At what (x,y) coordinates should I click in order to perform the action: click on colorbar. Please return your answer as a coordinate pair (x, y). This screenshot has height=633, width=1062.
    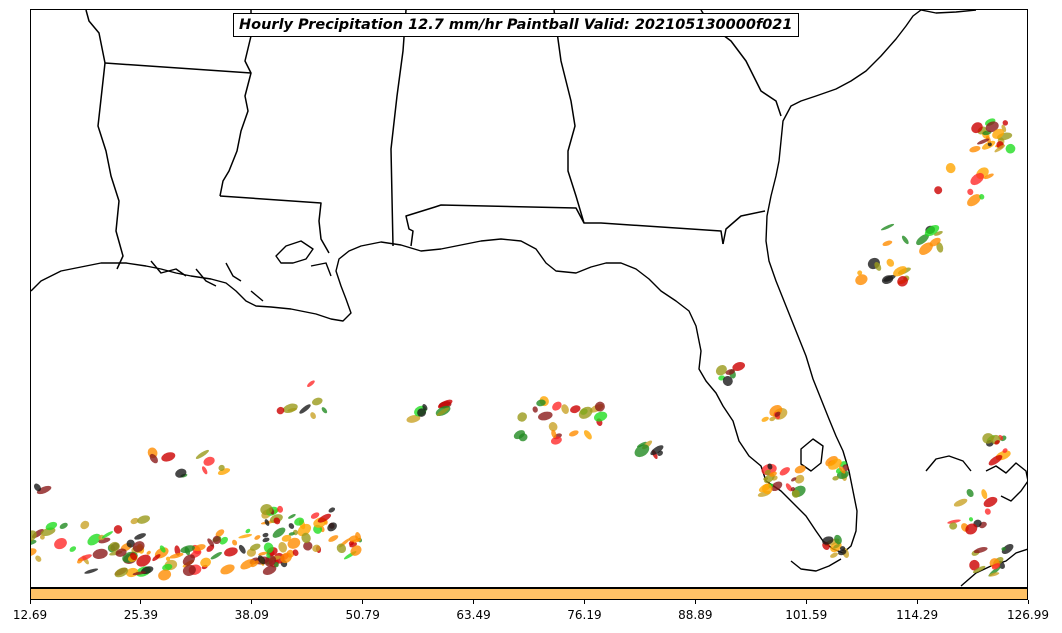
    Looking at the image, I should click on (529, 594).